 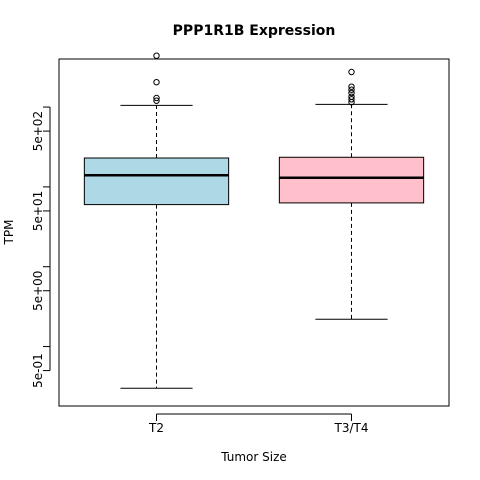 What do you see at coordinates (258, 424) in the screenshot?
I see `x-axis: T2 T3/T4` at bounding box center [258, 424].